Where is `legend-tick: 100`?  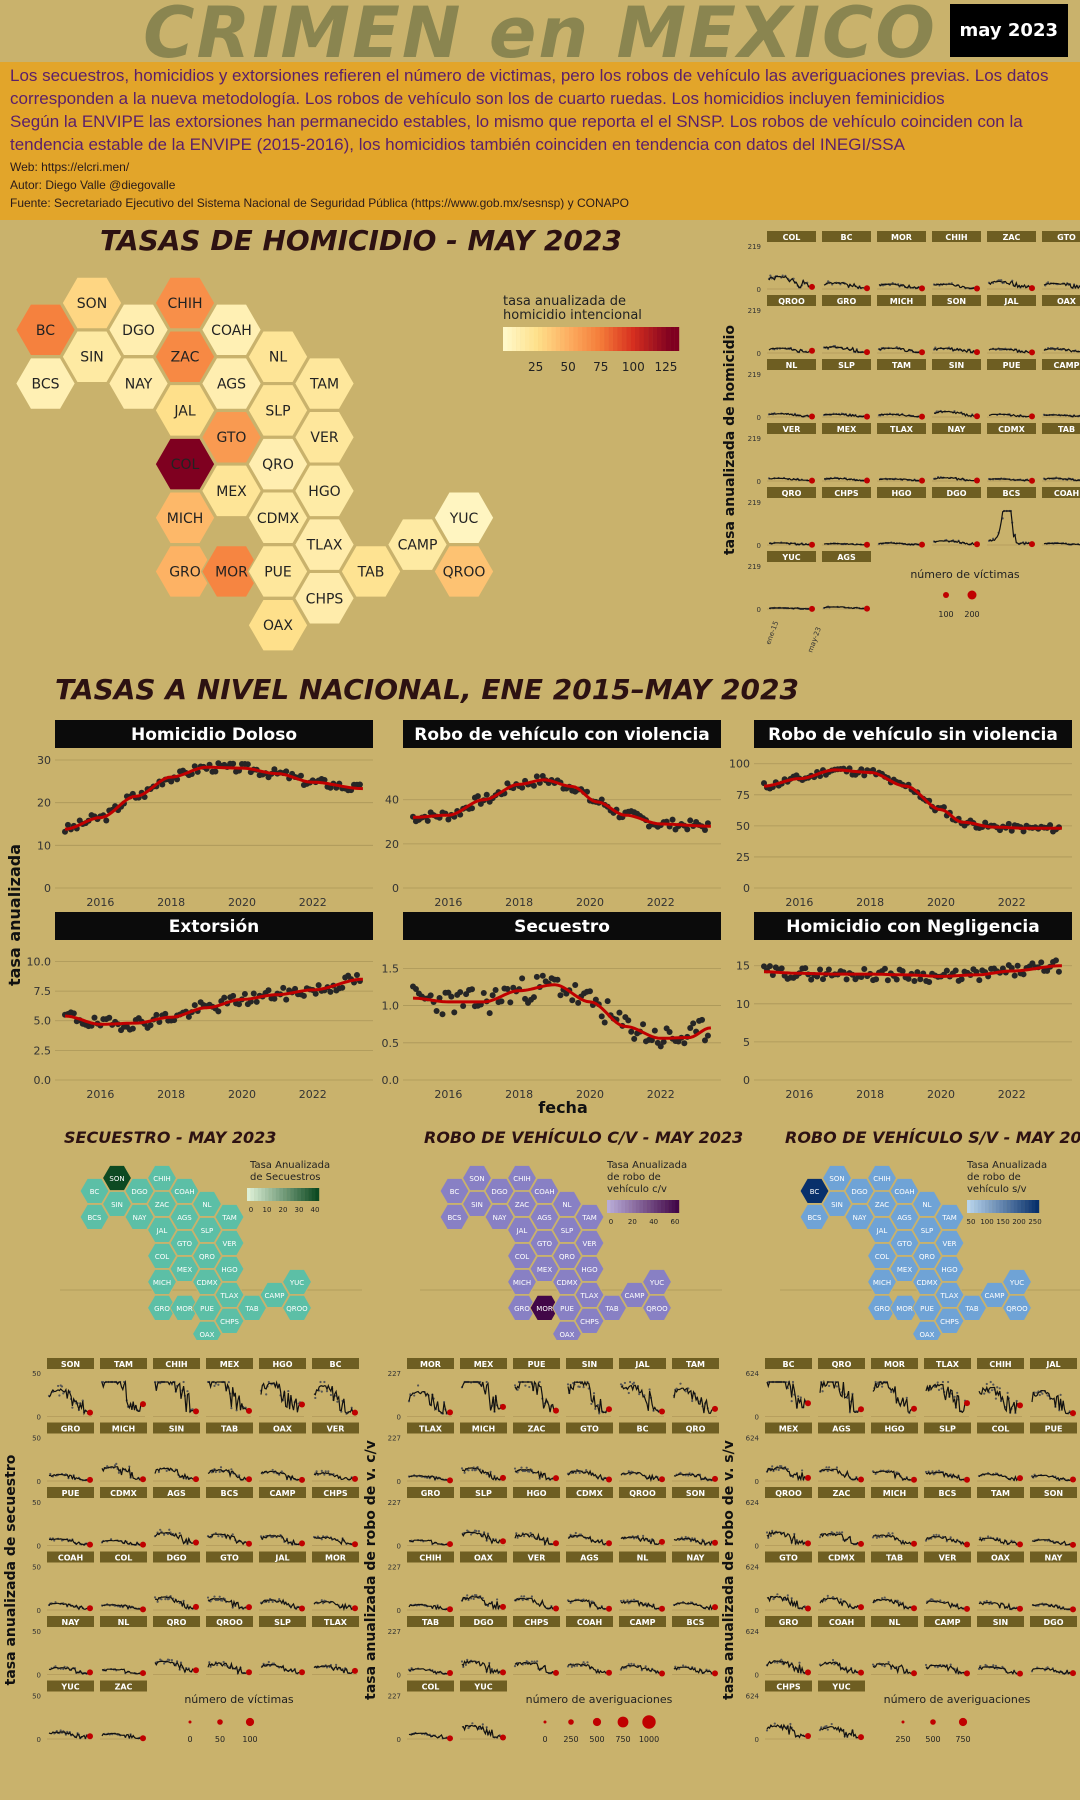
legend-tick: 100 is located at coordinates (986, 1222).